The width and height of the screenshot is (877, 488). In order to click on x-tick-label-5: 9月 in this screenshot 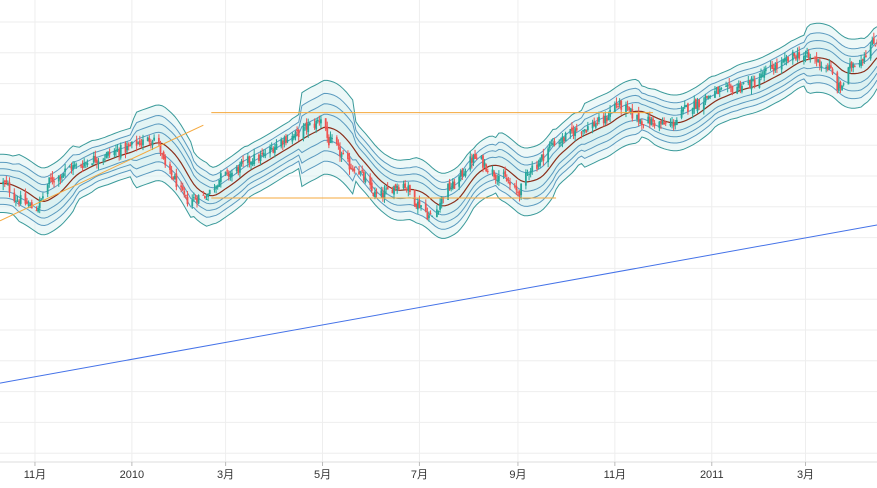, I will do `click(517, 475)`.